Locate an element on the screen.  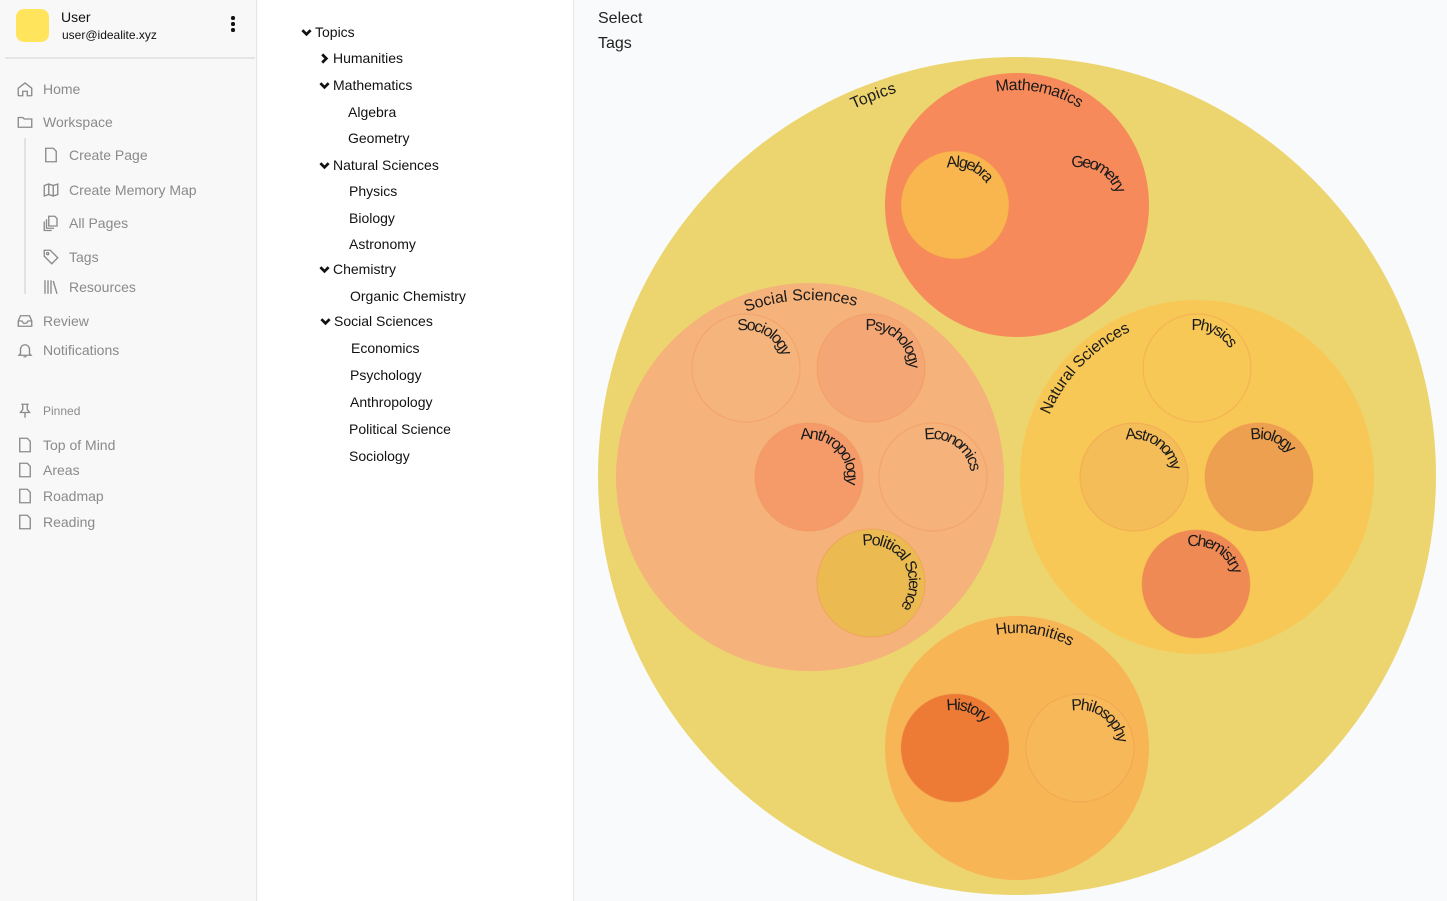
tree-item-sociology: Sociology is located at coordinates (379, 456).